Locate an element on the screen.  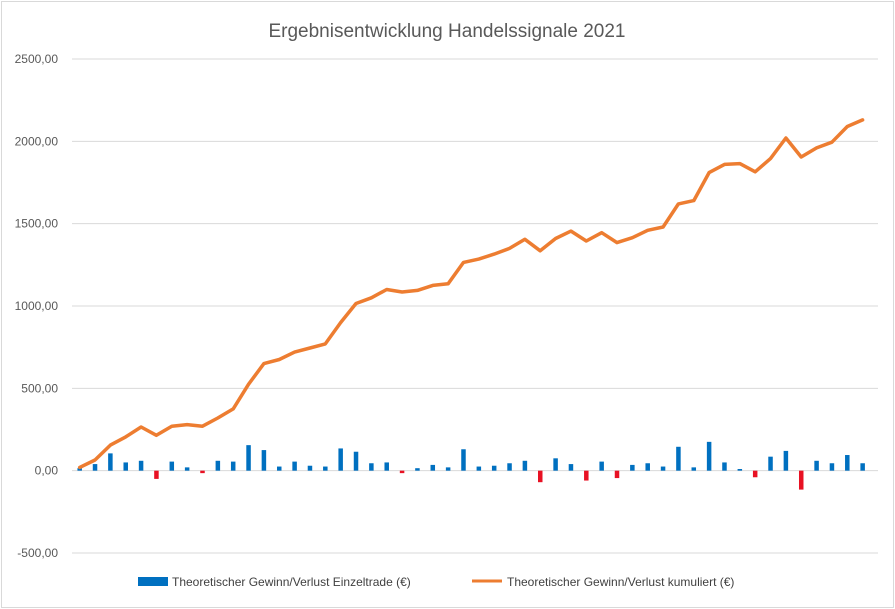
bar-series is located at coordinates (471, 465).